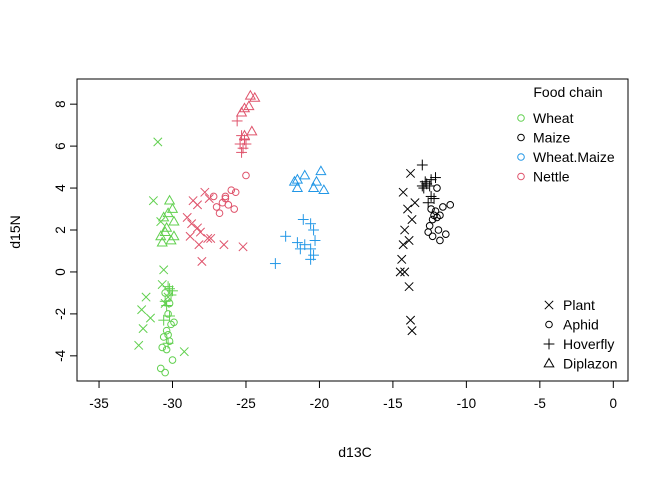  What do you see at coordinates (580, 334) in the screenshot?
I see `legend-organism-type: Plant Aphid Hoverfly Diplazon` at bounding box center [580, 334].